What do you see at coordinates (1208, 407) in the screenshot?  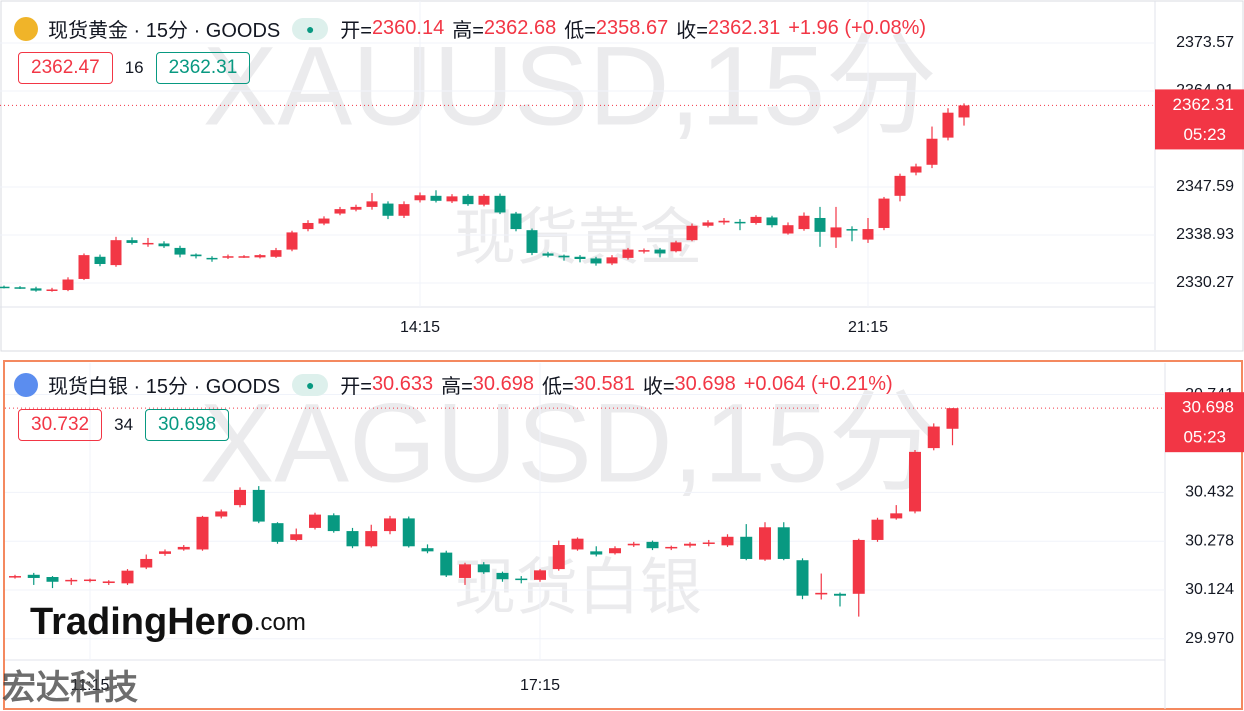 I see `price-tag-value: 30.698` at bounding box center [1208, 407].